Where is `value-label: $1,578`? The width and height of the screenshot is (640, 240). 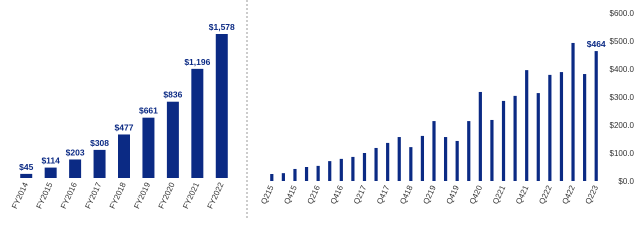
value-label: $1,578 is located at coordinates (222, 27).